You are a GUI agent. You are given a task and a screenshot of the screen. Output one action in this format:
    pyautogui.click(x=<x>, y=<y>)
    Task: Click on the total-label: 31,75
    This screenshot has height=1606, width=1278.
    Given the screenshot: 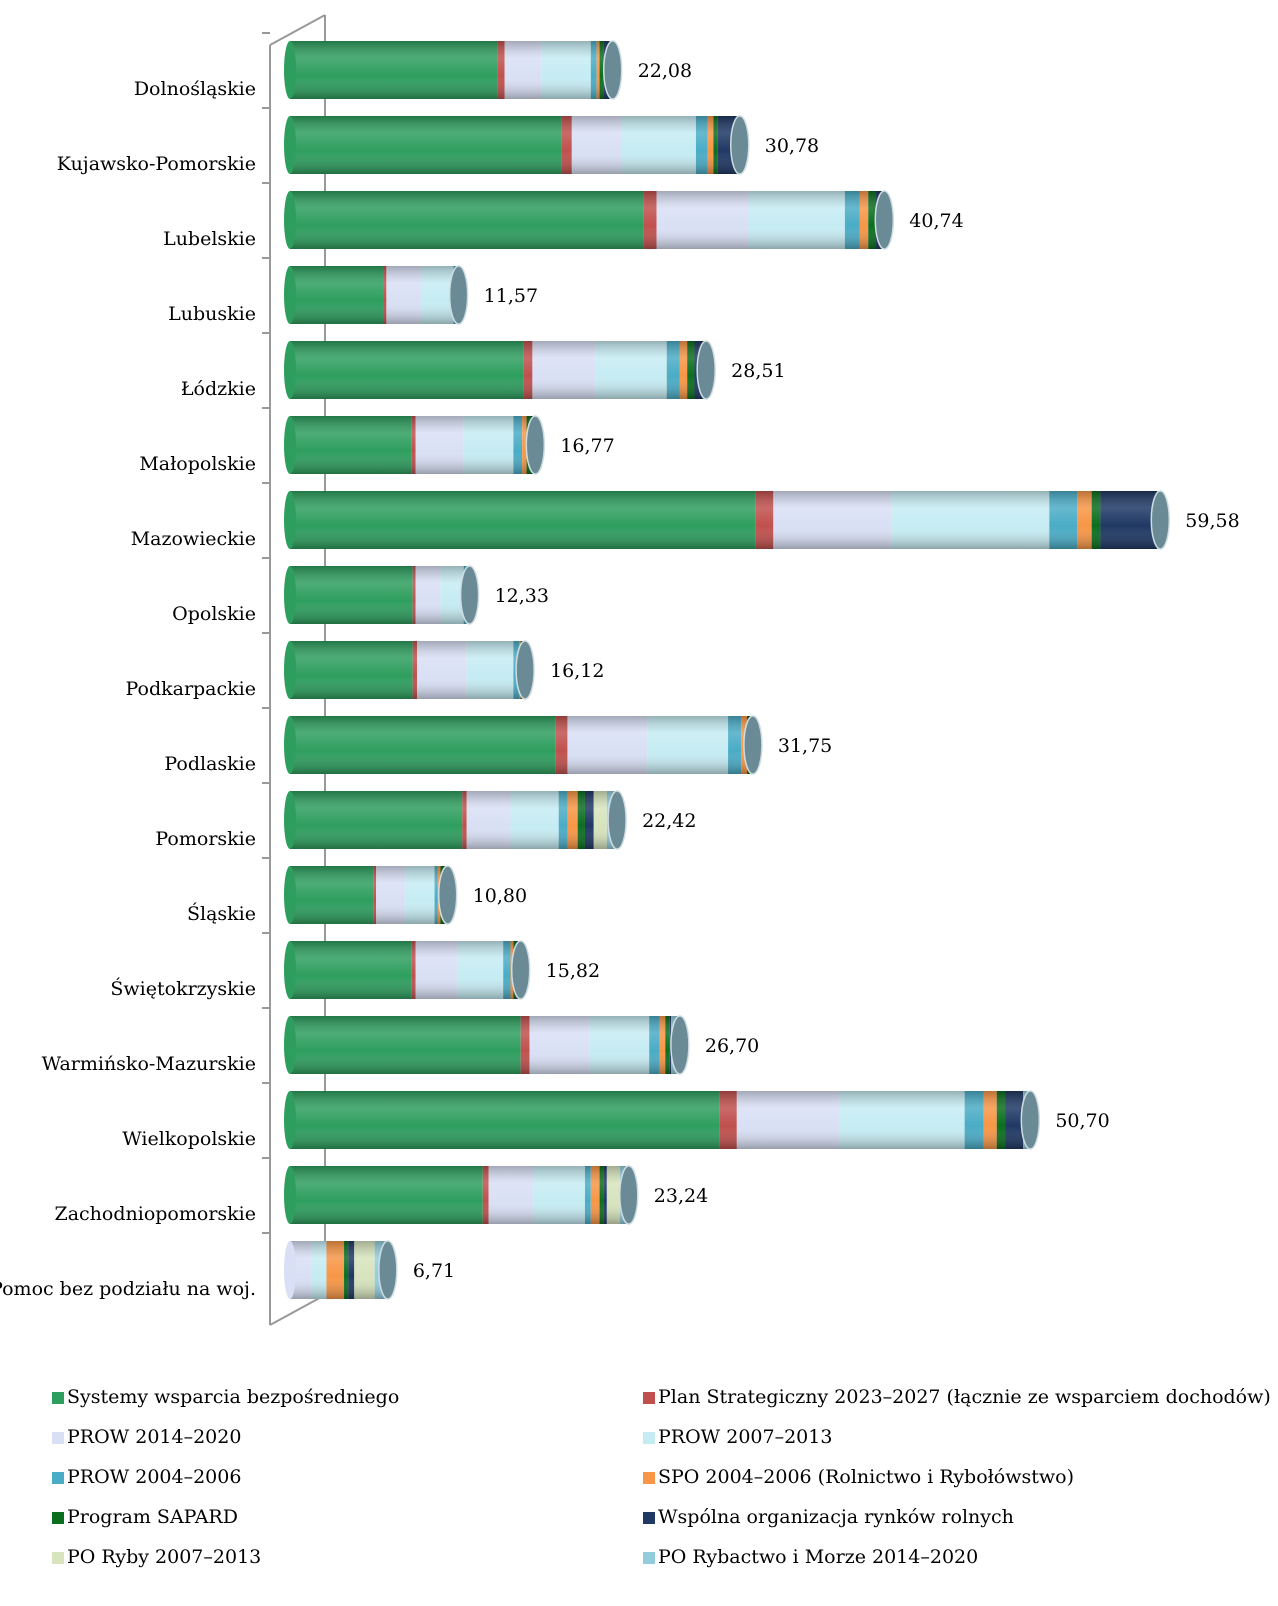 What is the action you would take?
    pyautogui.click(x=805, y=746)
    